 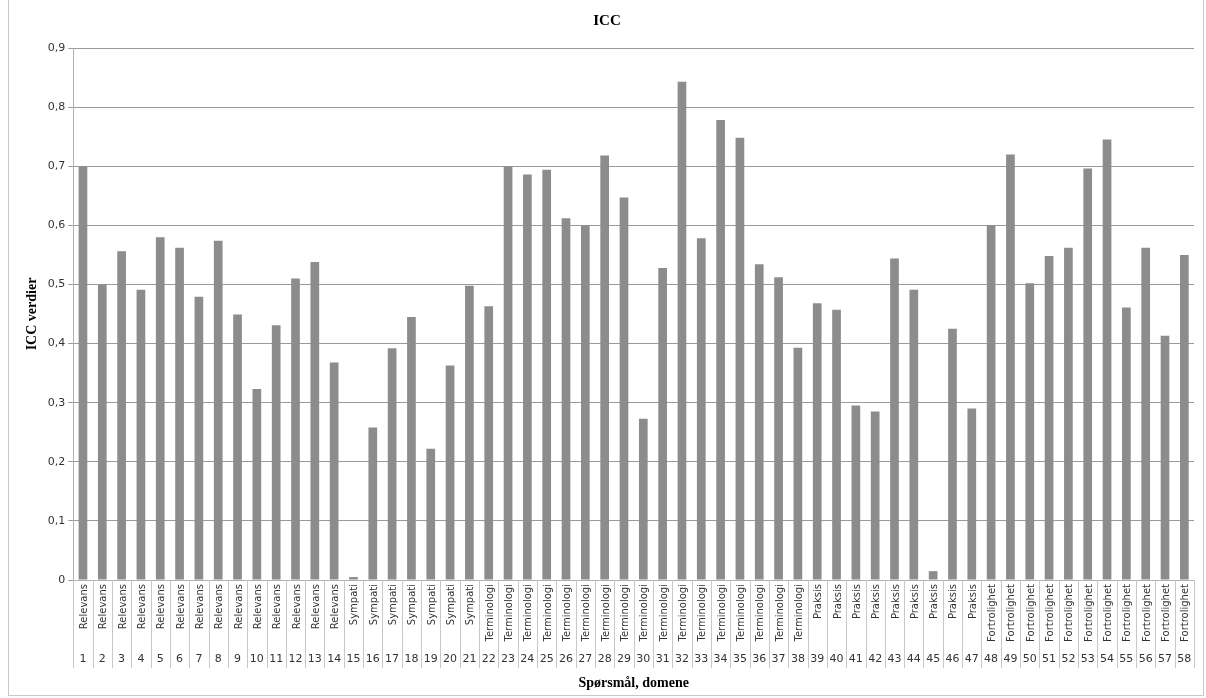 What do you see at coordinates (353, 624) in the screenshot?
I see `category-label: Sympati 15` at bounding box center [353, 624].